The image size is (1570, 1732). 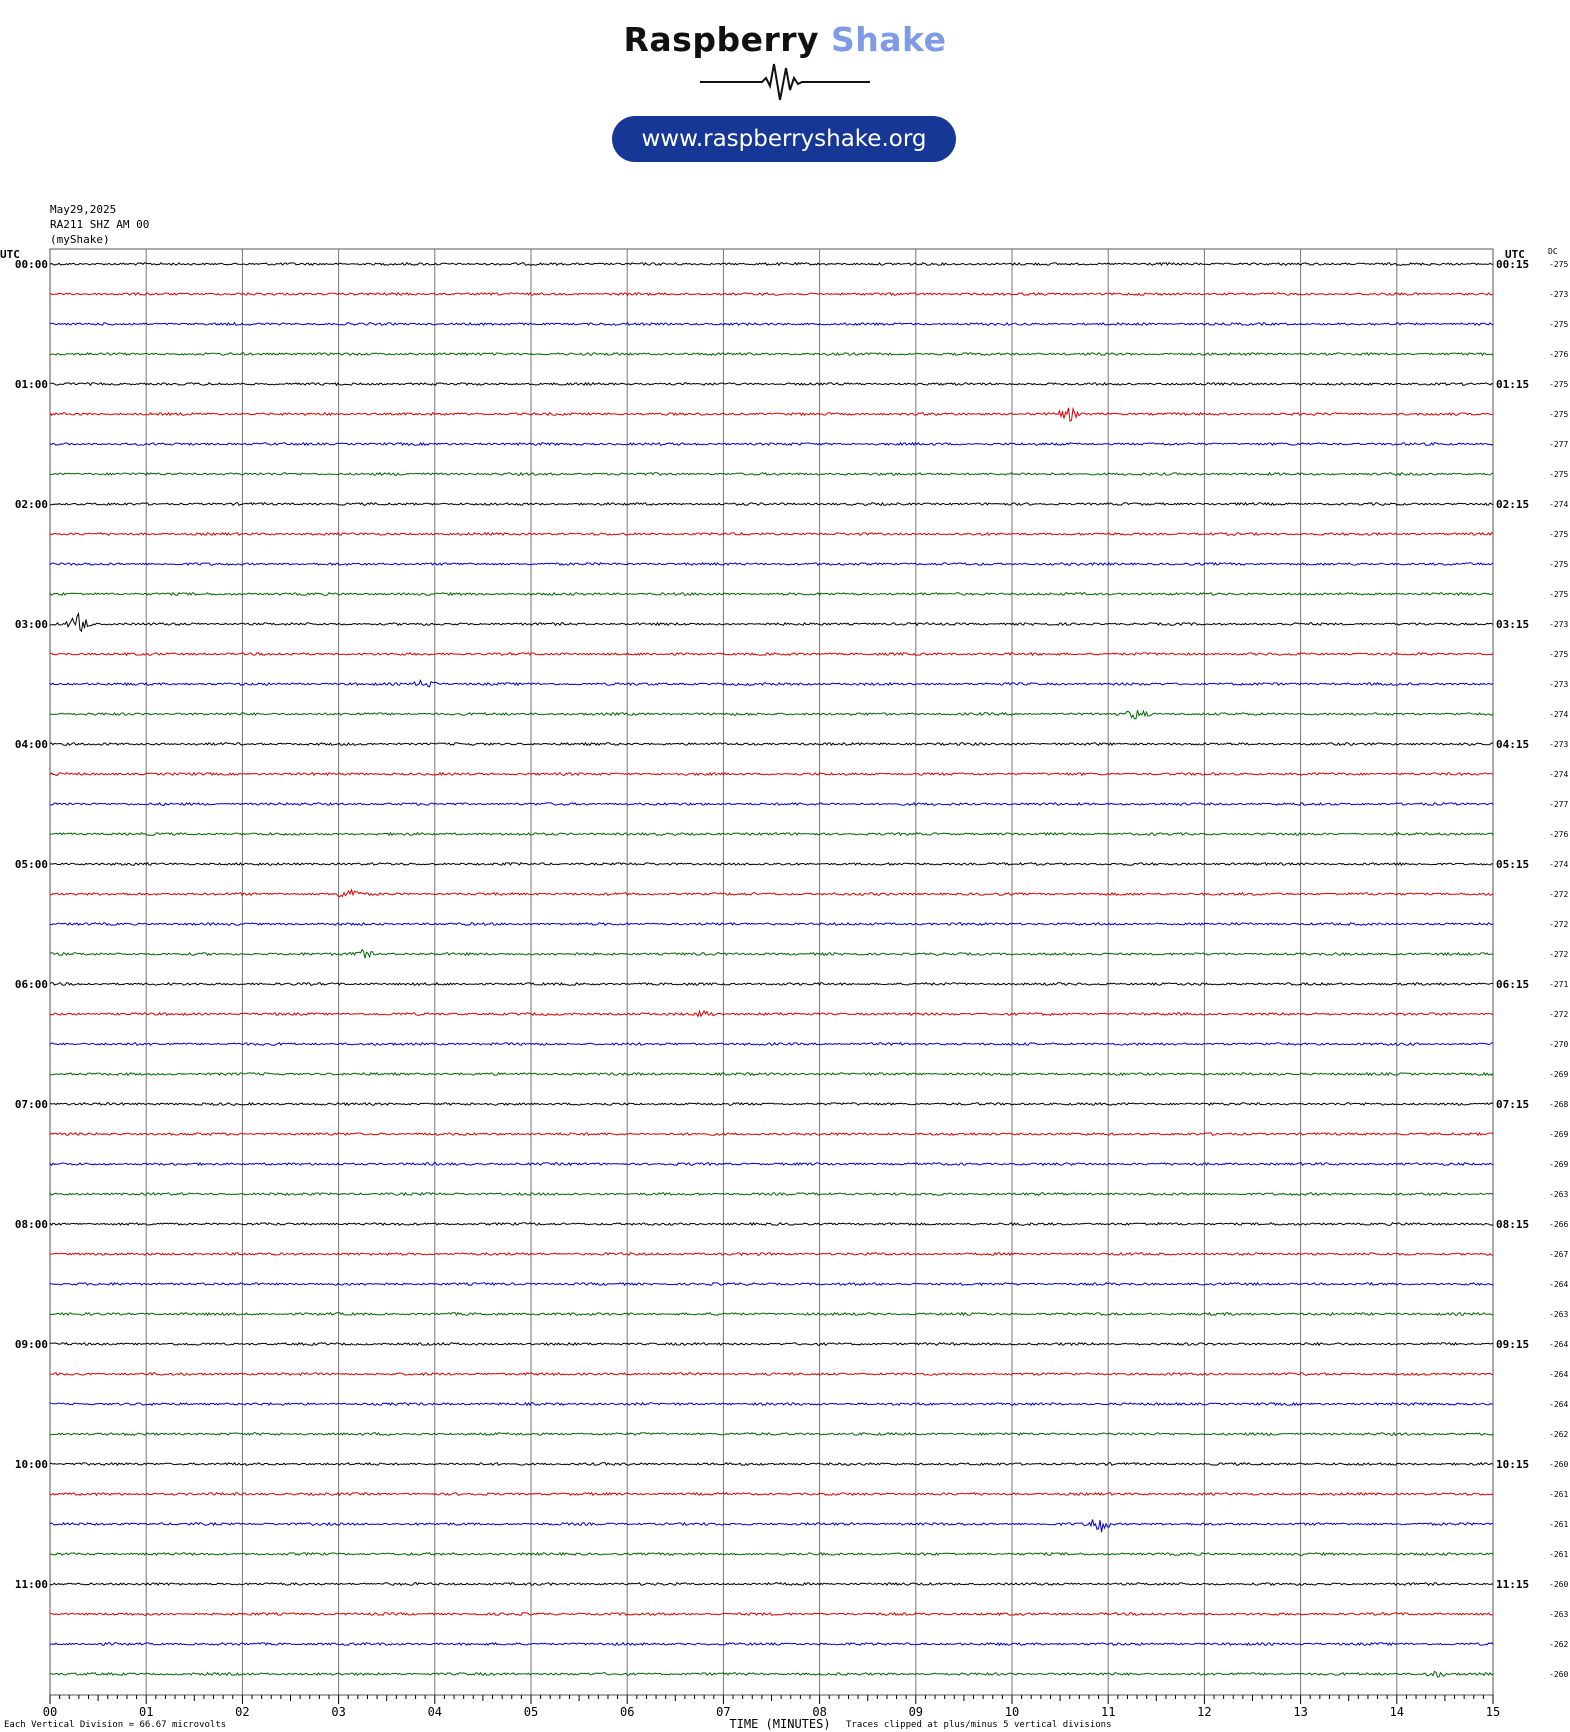 I want to click on hour-label-right: 04:15, so click(x=1512, y=744).